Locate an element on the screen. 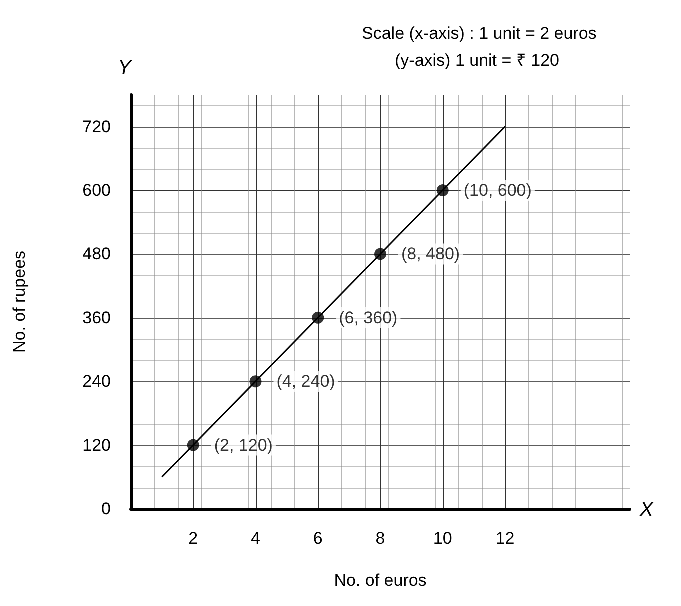 The width and height of the screenshot is (681, 606). text: Scale (x-axis) : 1 unit = 2 euros is located at coordinates (479, 33).